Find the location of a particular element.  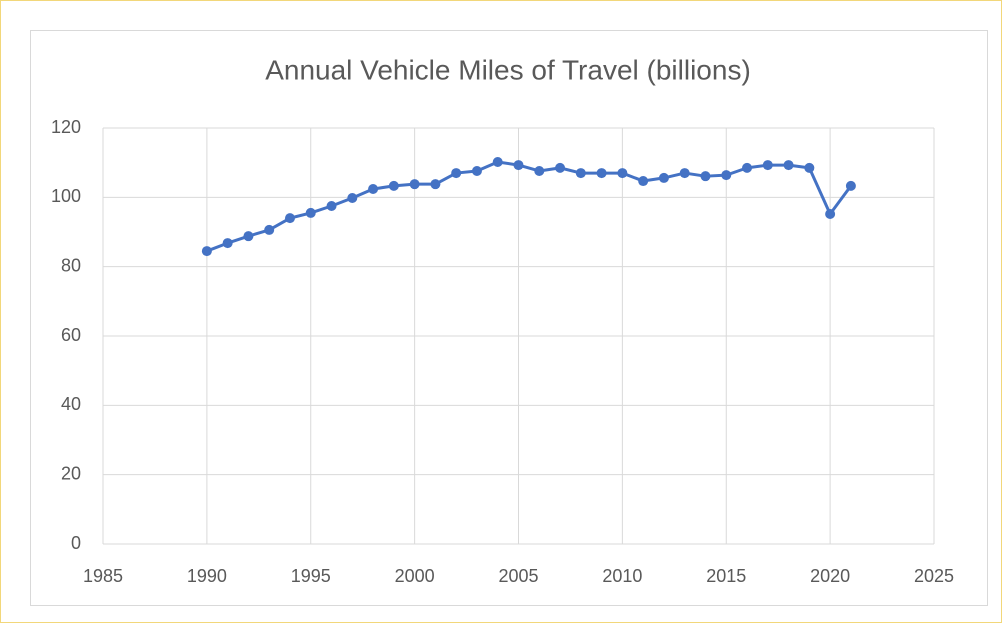

x-tick-label: 1995 is located at coordinates (311, 576).